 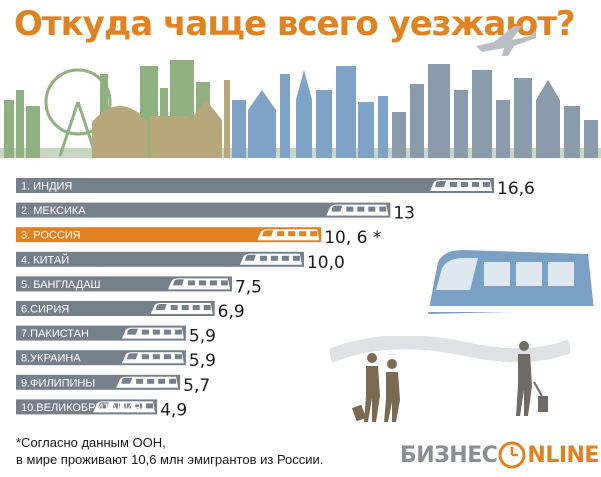 What do you see at coordinates (58, 383) in the screenshot?
I see `bar-category-label: 9.ФИЛИПИНЫ` at bounding box center [58, 383].